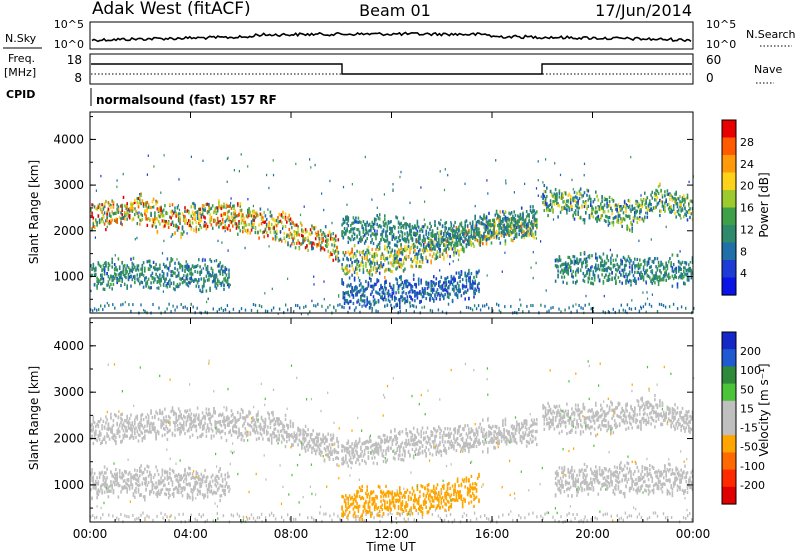  I want to click on freq-trace, so click(391, 69).